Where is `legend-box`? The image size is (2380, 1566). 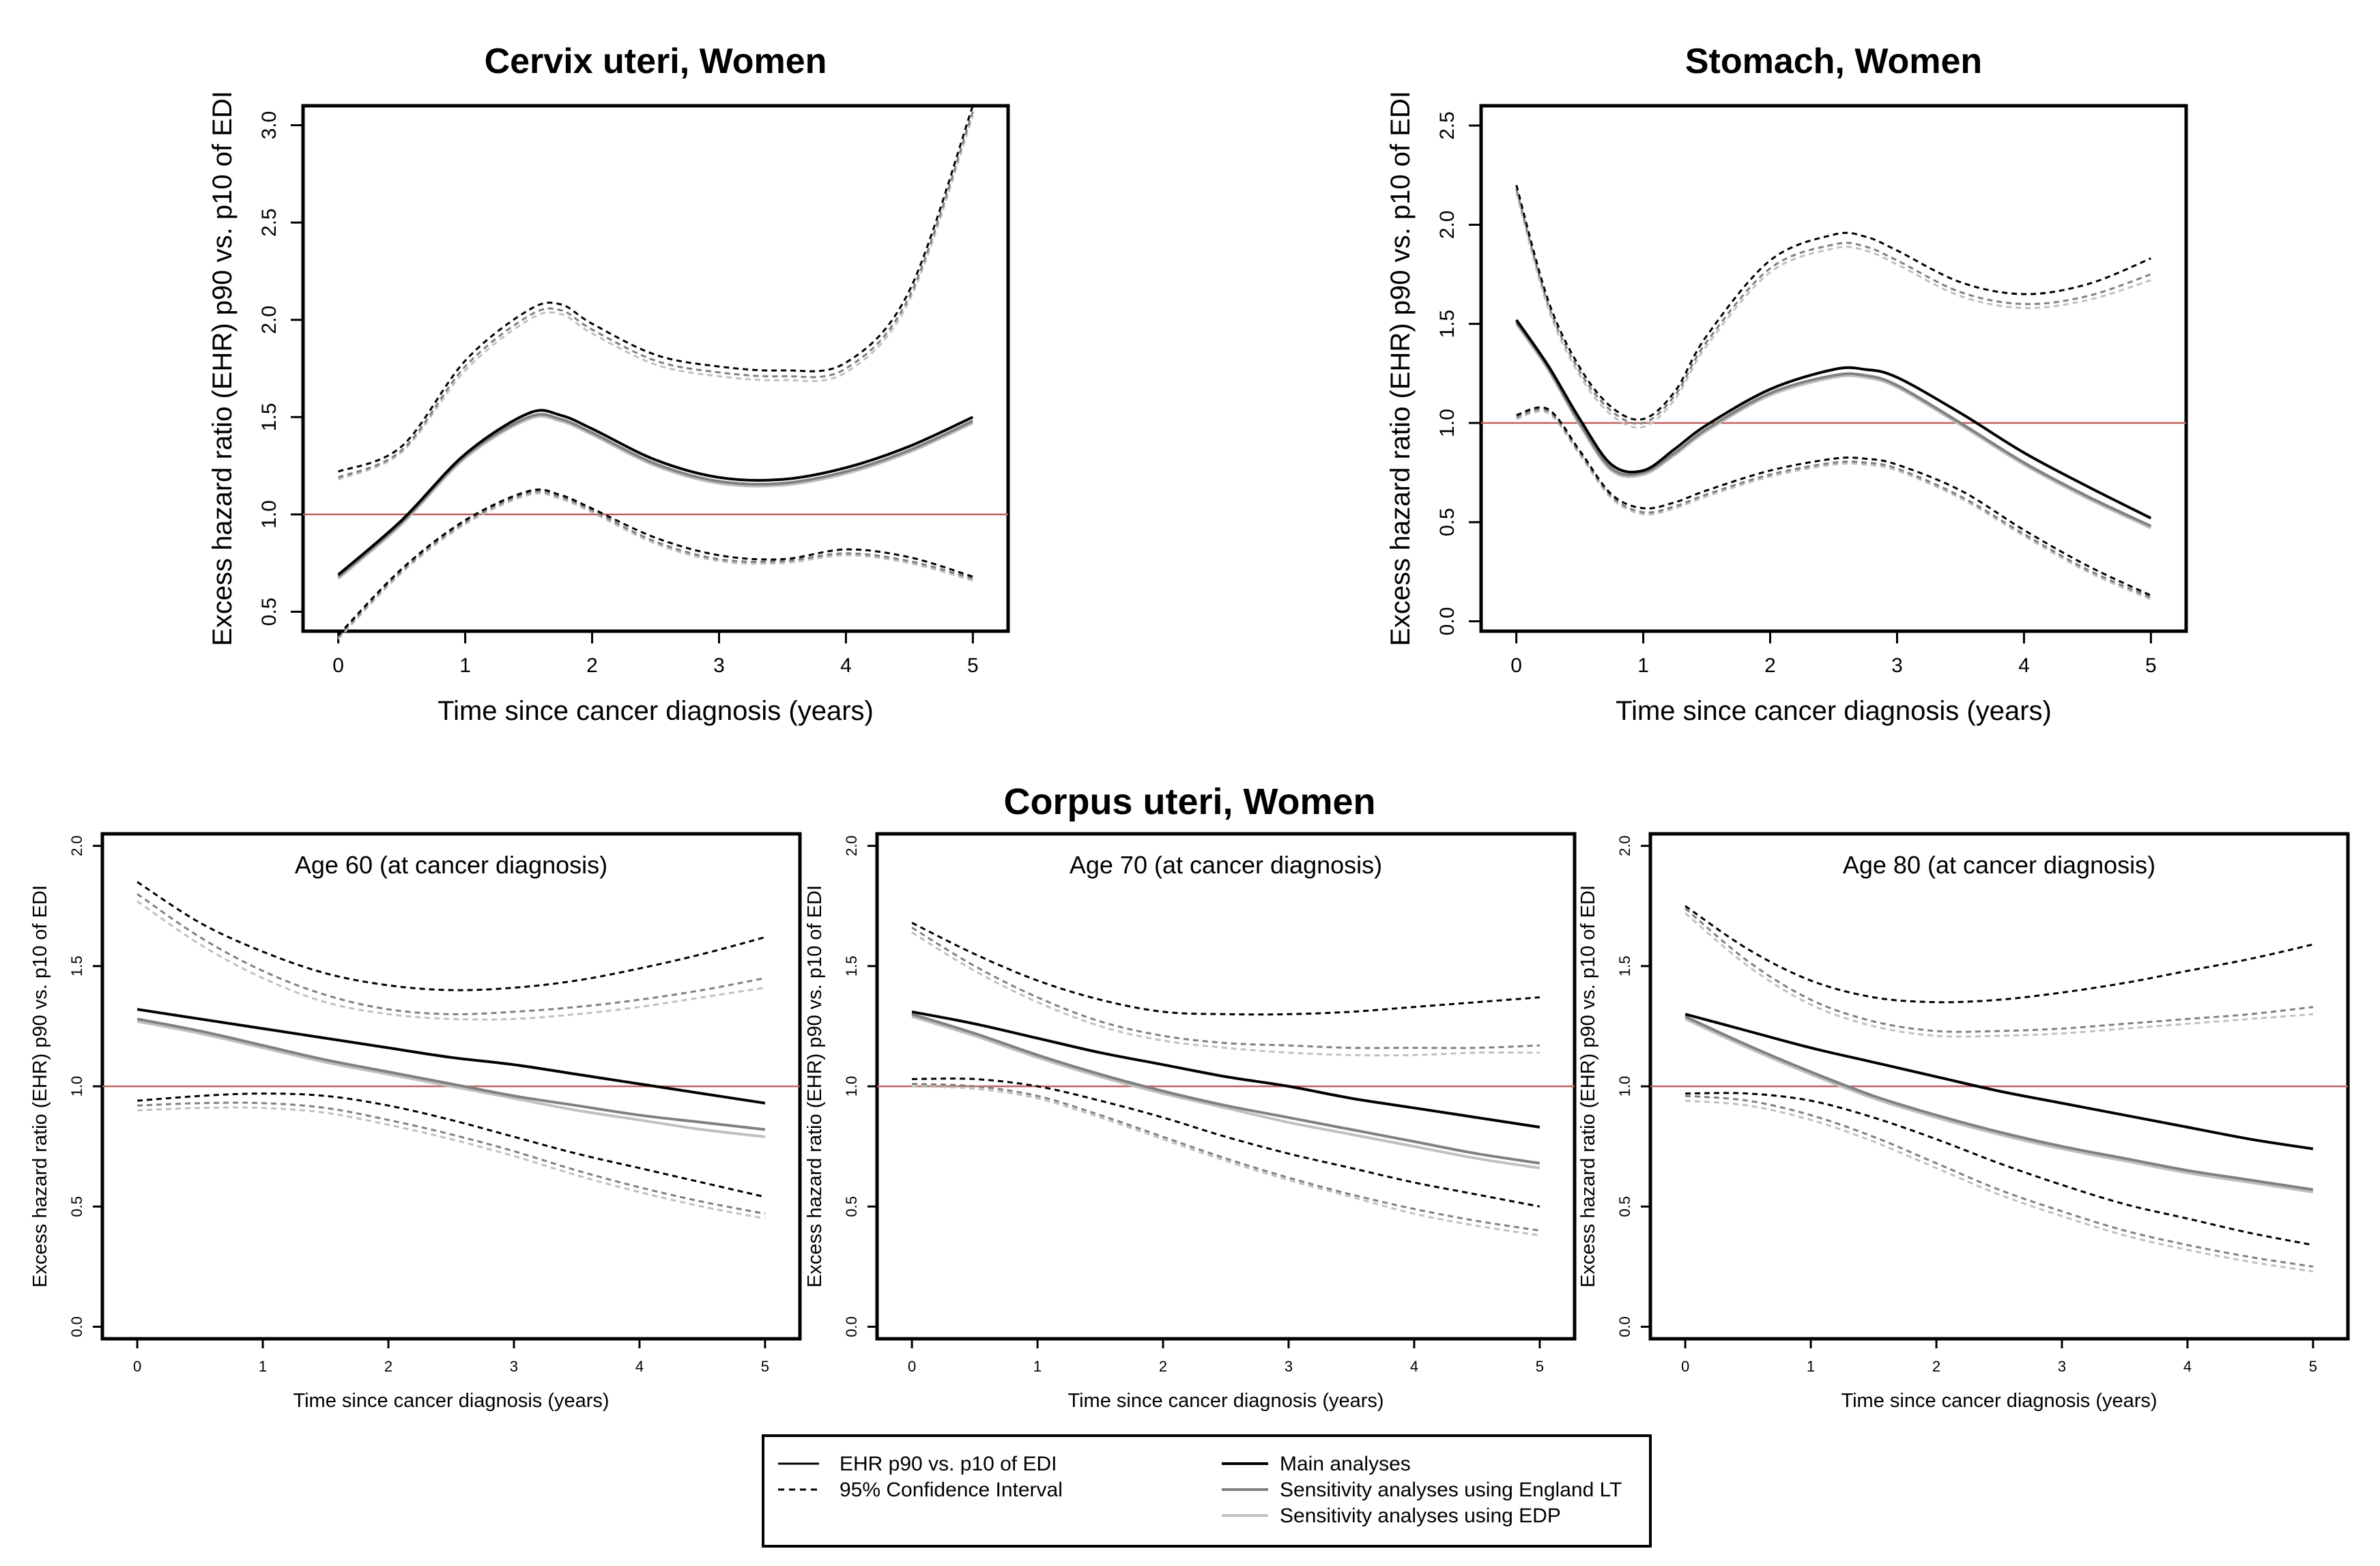
legend-box is located at coordinates (1207, 1491).